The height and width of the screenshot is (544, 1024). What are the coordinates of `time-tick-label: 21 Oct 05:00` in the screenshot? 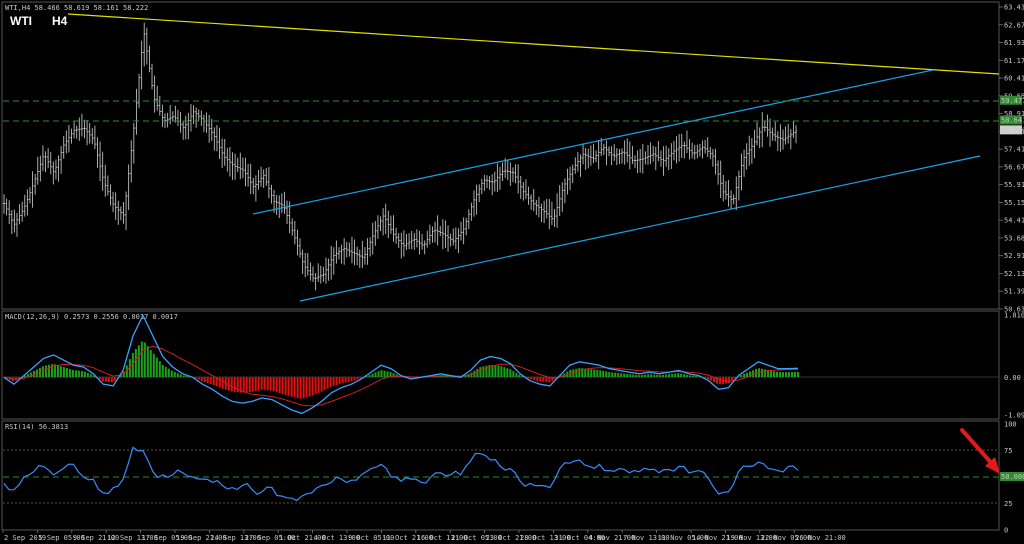 It's located at (476, 538).